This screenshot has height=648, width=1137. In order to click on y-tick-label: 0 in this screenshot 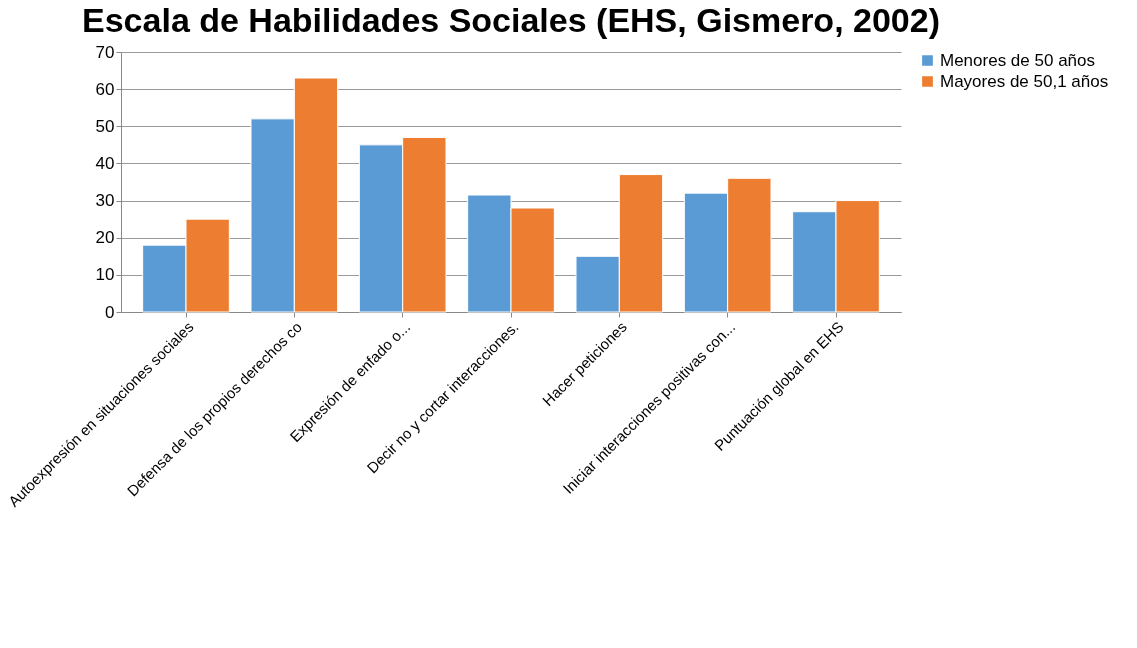, I will do `click(110, 312)`.